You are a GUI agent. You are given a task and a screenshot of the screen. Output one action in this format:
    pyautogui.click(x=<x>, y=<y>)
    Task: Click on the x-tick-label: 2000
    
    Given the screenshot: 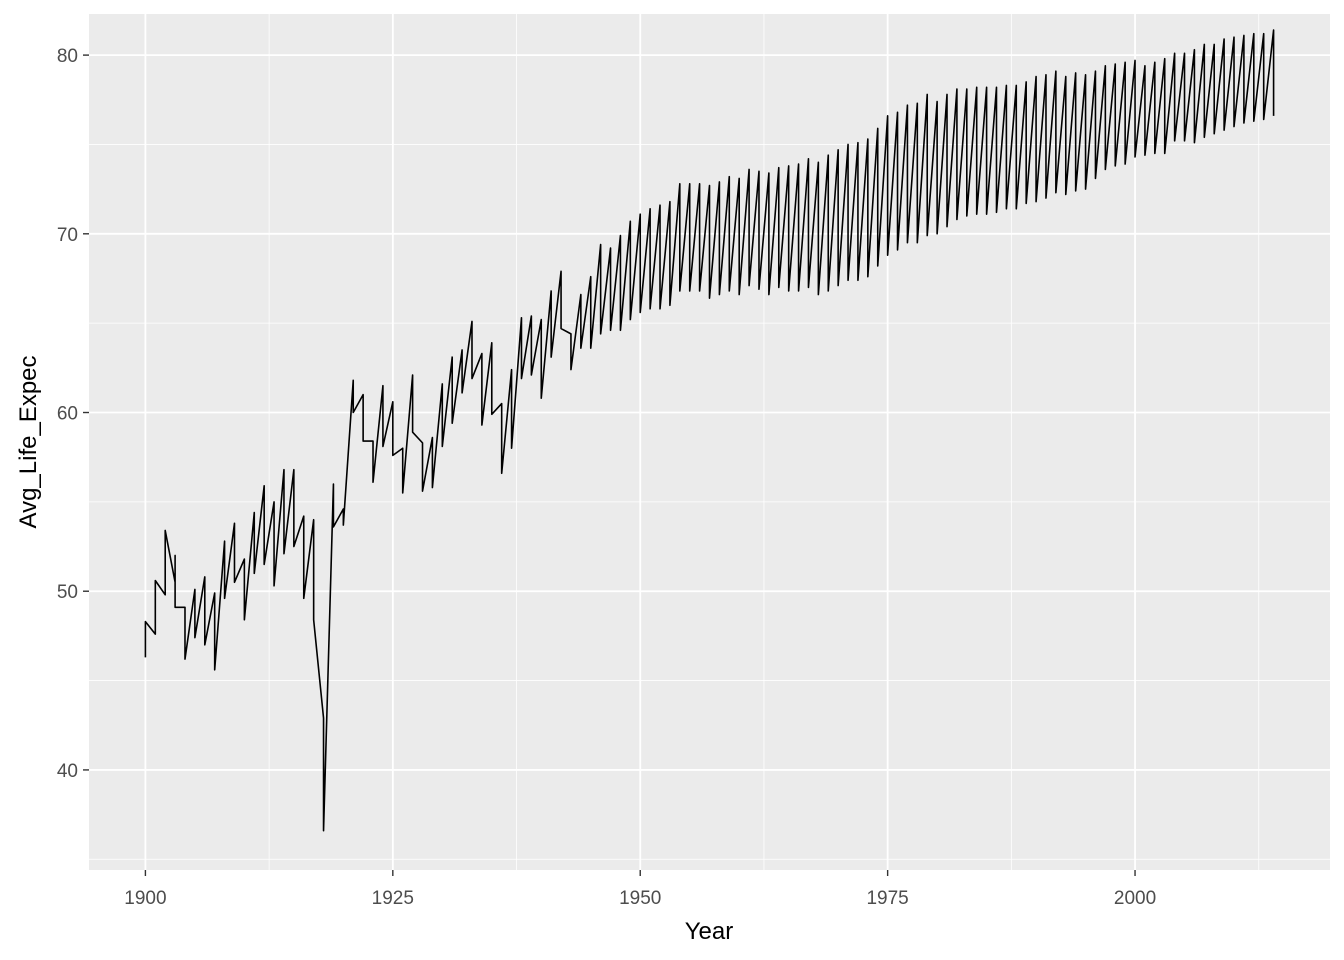 What is the action you would take?
    pyautogui.click(x=1135, y=898)
    